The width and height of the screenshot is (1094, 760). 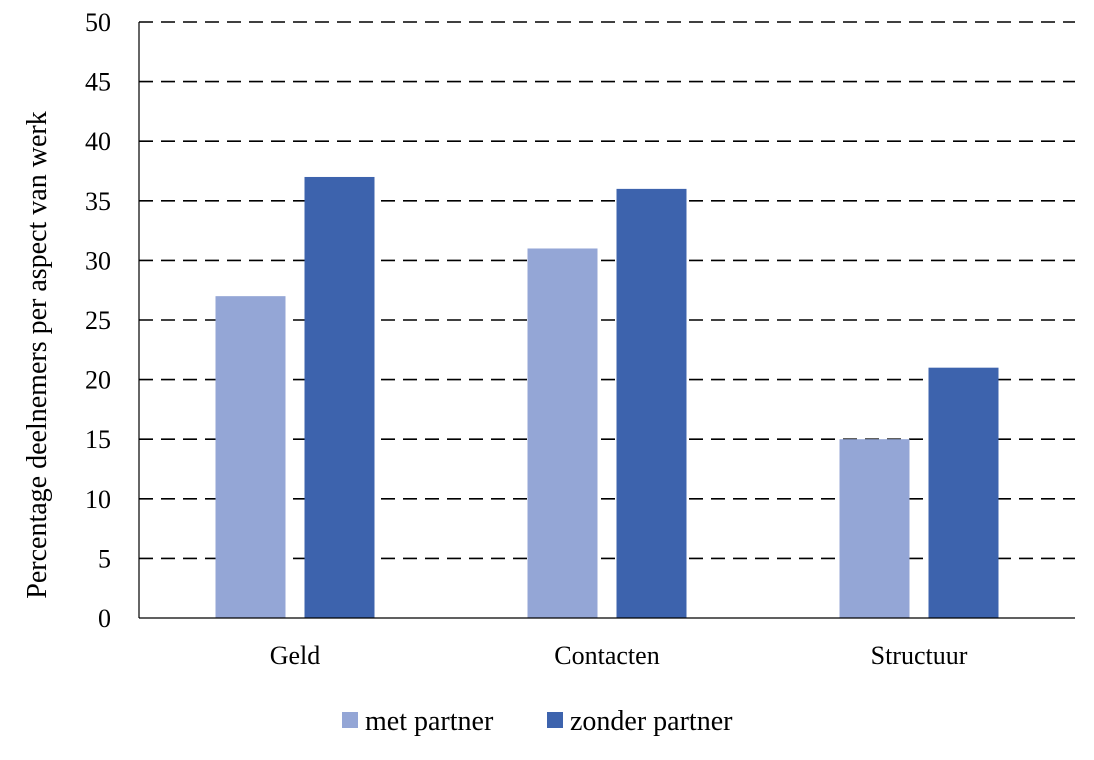 I want to click on y-tick-label: 30, so click(x=98, y=260).